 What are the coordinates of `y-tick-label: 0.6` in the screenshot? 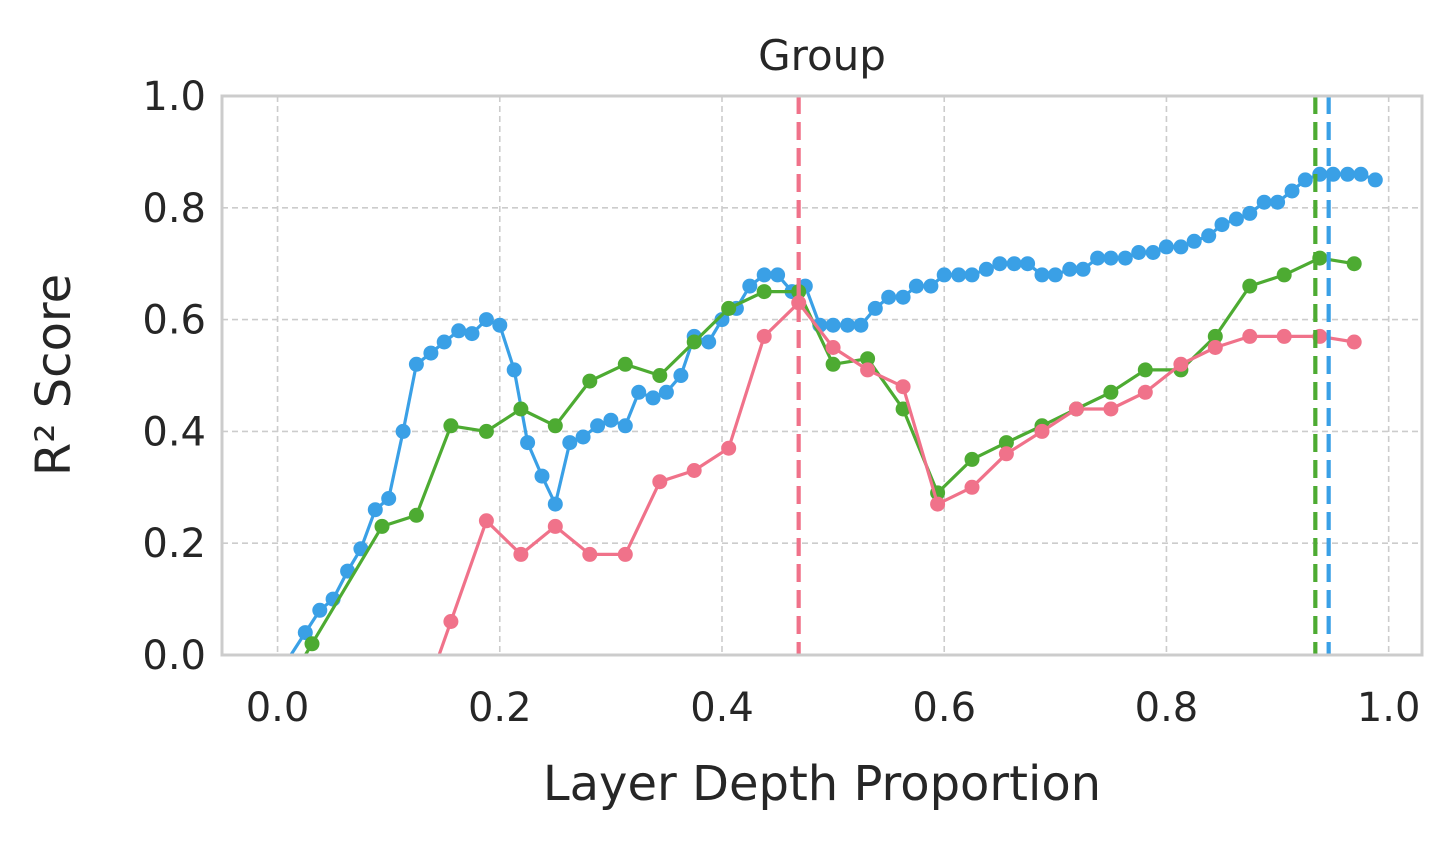 It's located at (174, 321).